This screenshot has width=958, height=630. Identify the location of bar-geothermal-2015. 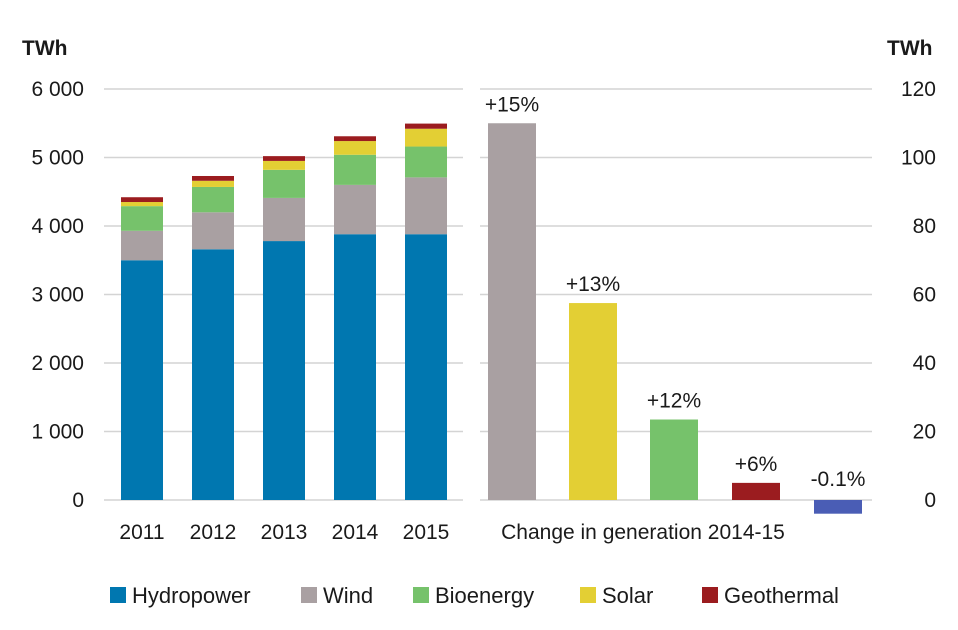
(426, 126).